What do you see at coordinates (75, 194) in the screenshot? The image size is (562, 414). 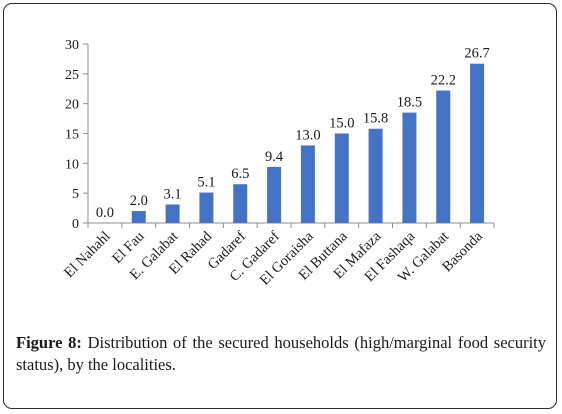 I see `y-tick-label: 5` at bounding box center [75, 194].